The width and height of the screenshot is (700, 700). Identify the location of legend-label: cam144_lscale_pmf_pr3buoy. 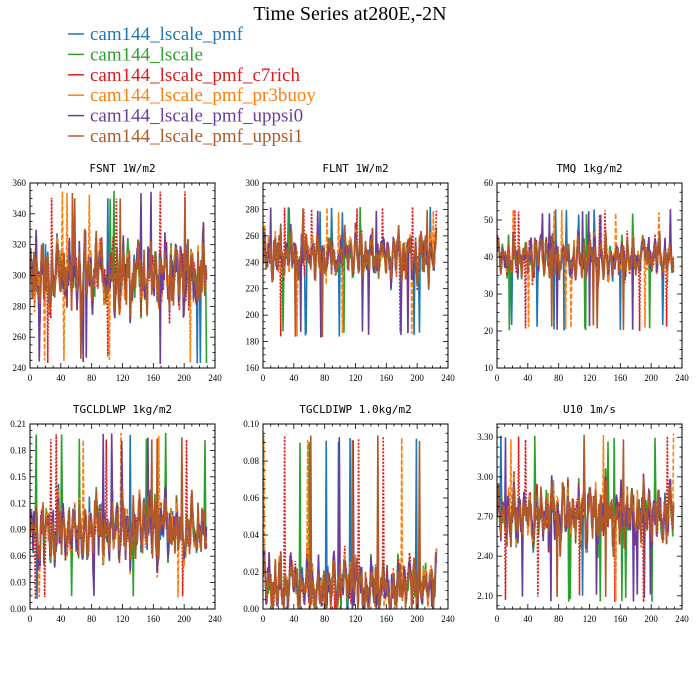
(203, 95).